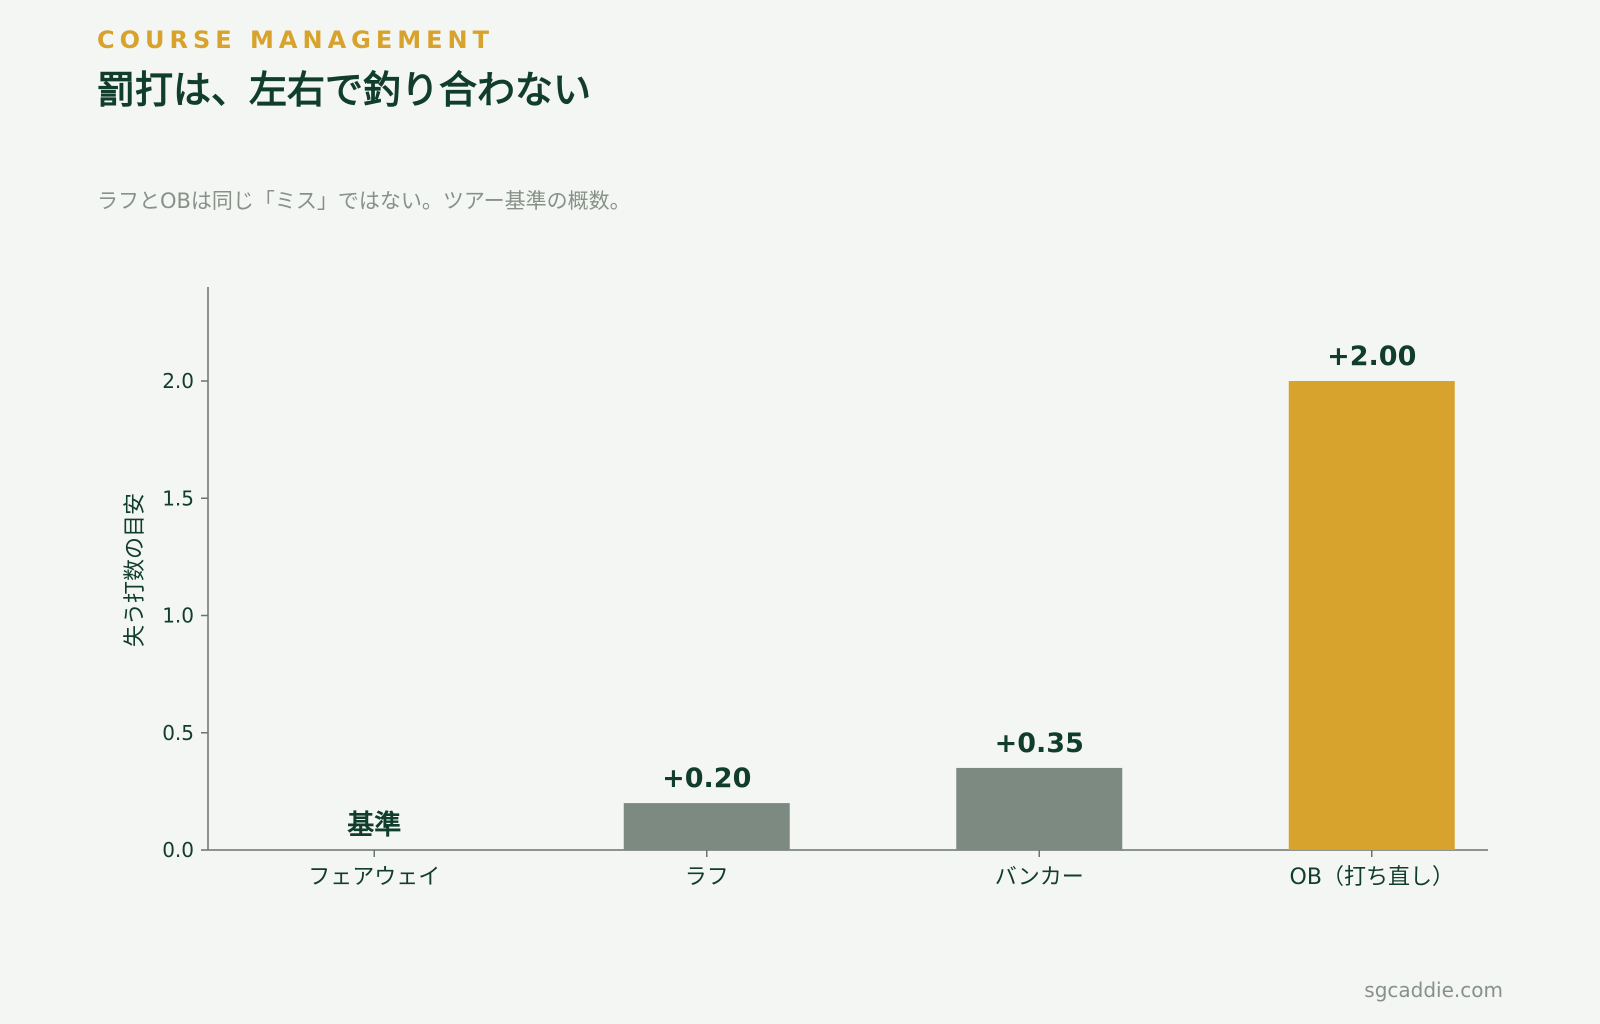  Describe the element at coordinates (706, 778) in the screenshot. I see `bar-value-label: +0.20` at that location.